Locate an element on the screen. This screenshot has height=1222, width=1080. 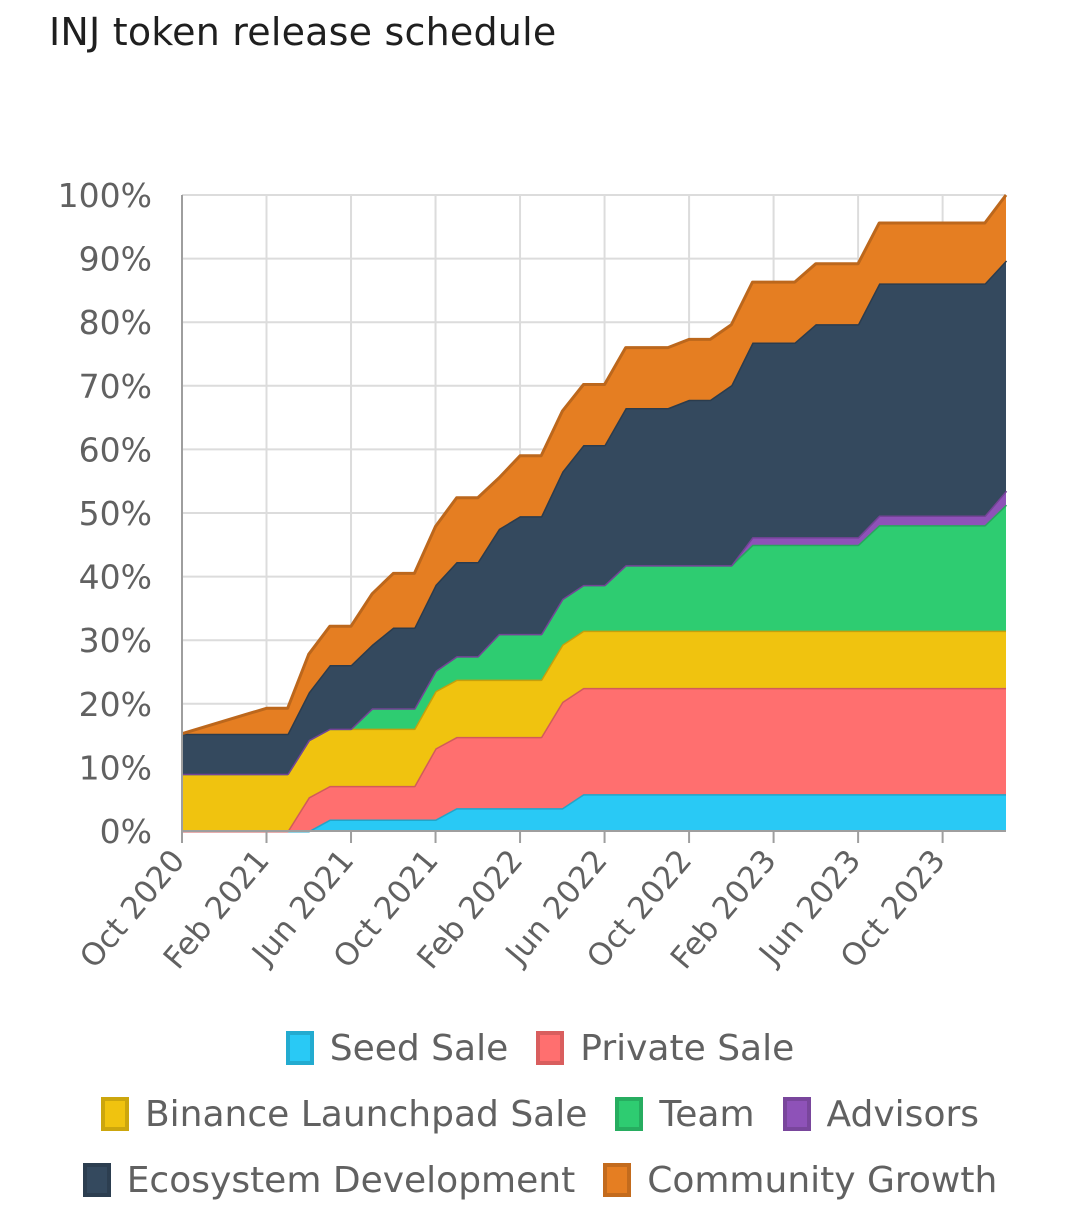
legend-label: Private Sale is located at coordinates (687, 1048).